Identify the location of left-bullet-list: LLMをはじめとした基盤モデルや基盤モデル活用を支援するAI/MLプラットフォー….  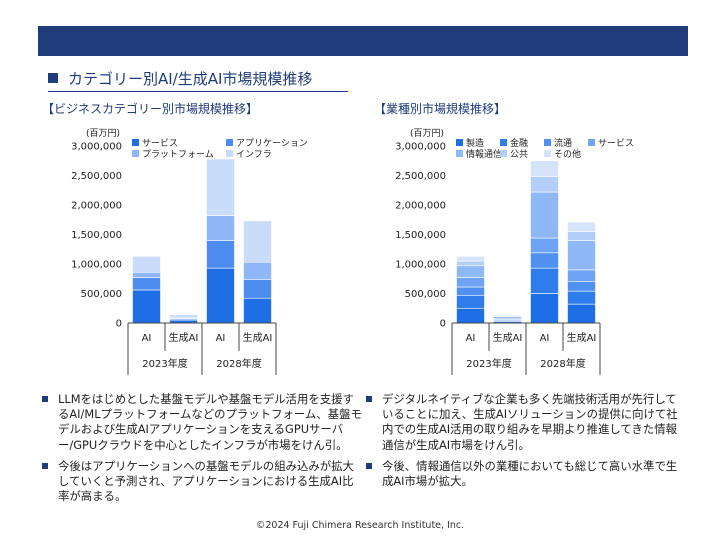
(202, 451).